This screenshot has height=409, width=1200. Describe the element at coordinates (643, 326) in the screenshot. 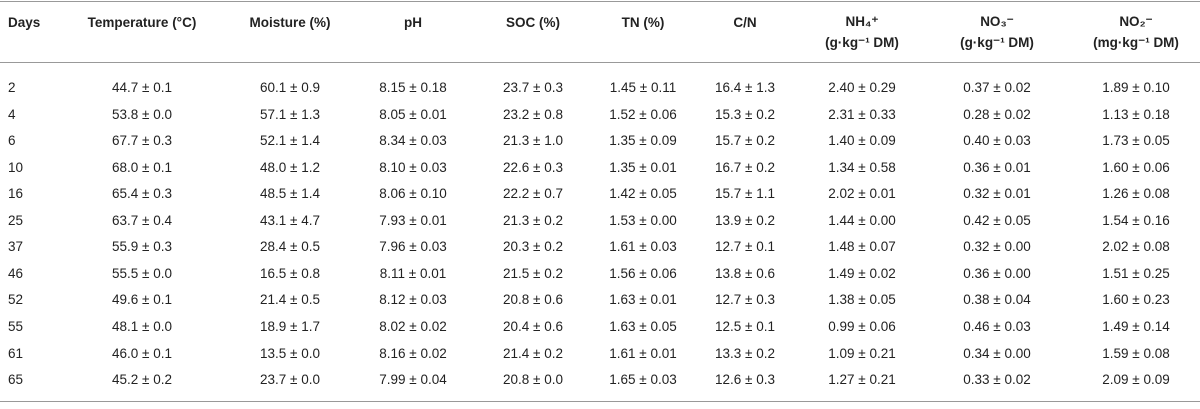

I see `data-cell: 1.63 ± 0.05` at that location.